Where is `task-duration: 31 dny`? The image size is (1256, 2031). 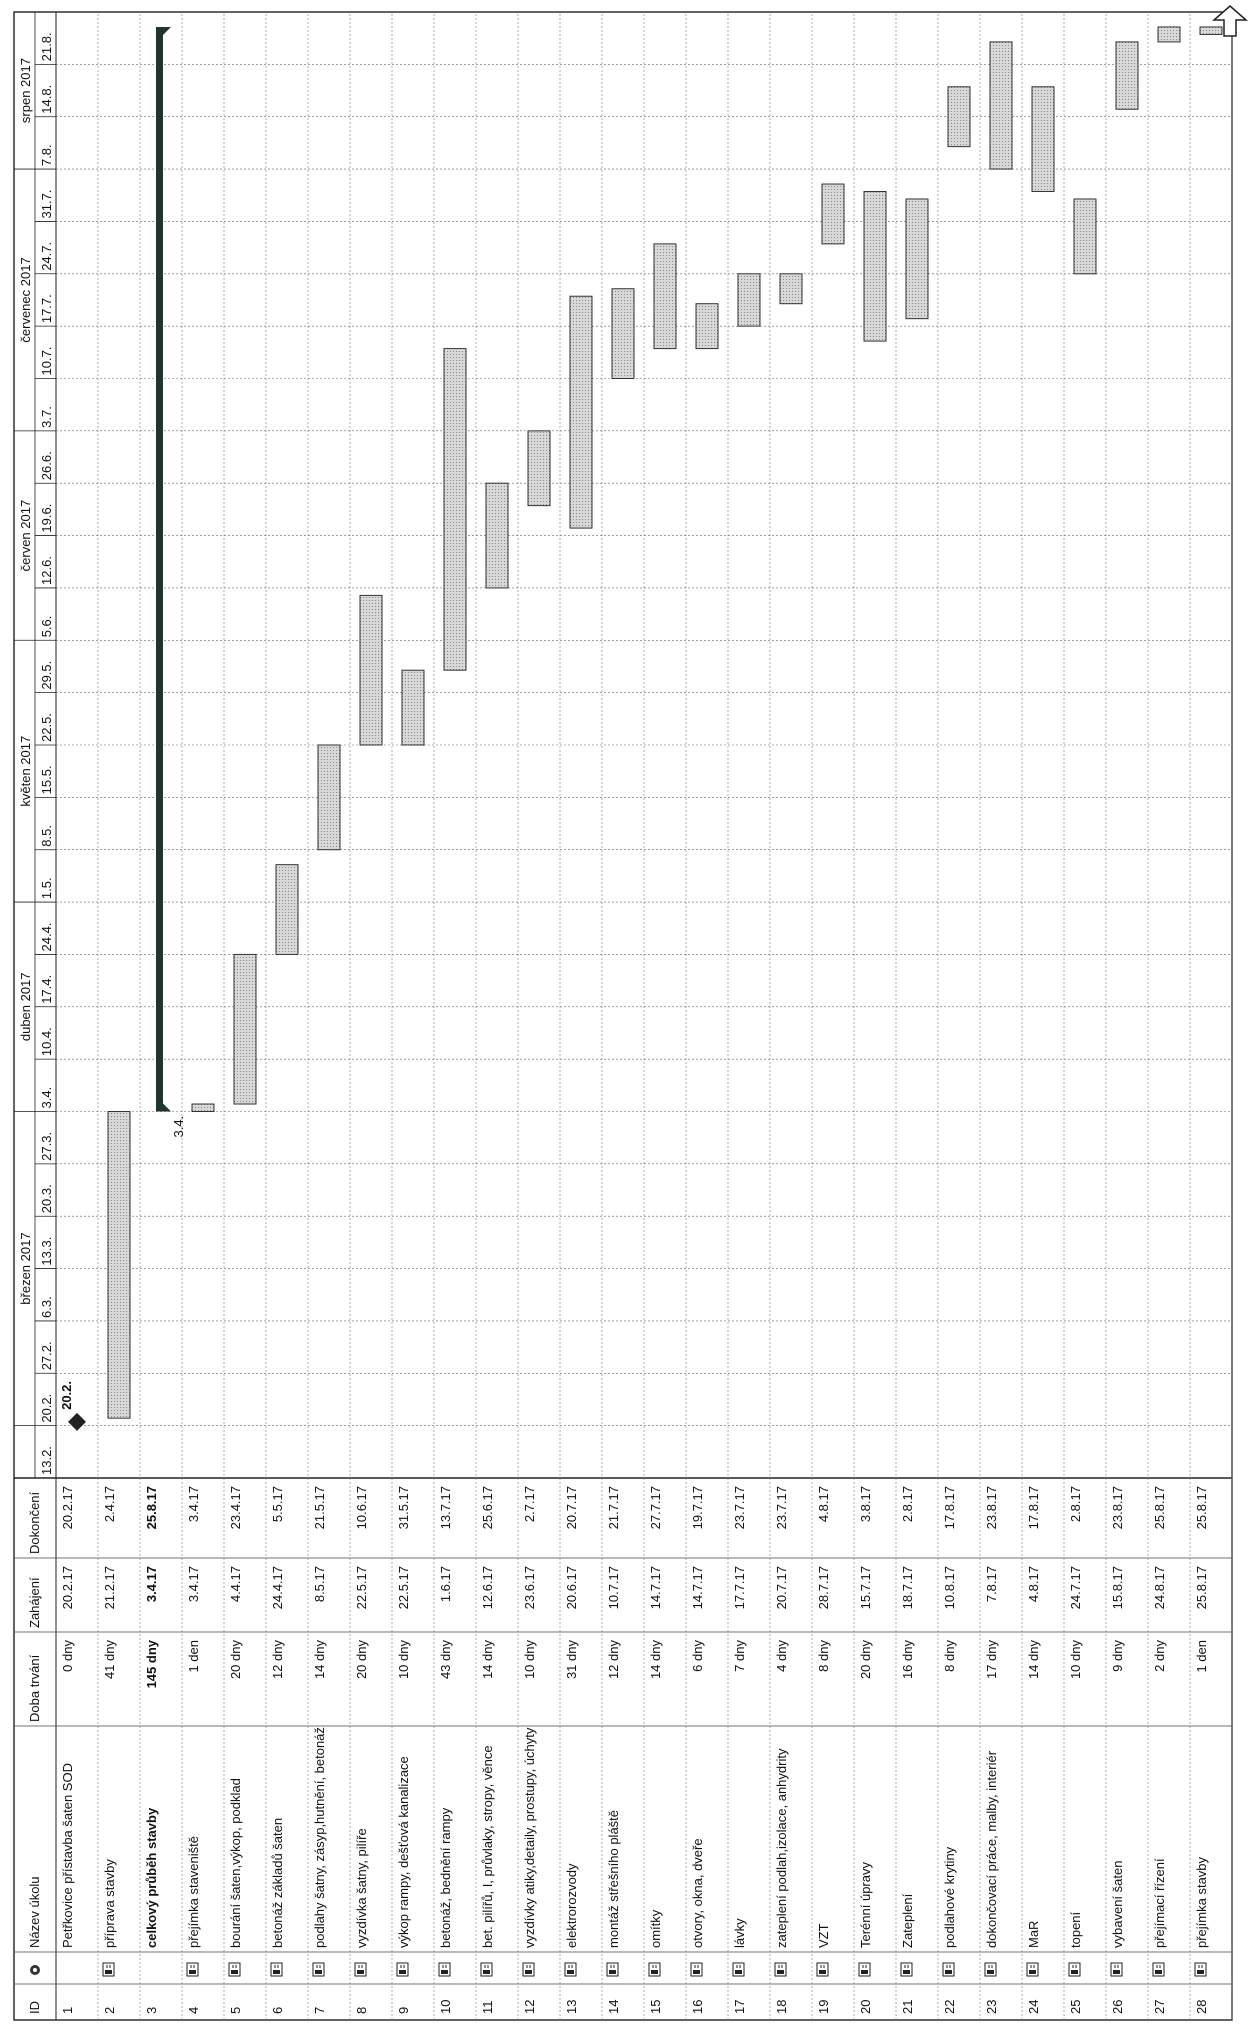
task-duration: 31 dny is located at coordinates (571, 1660).